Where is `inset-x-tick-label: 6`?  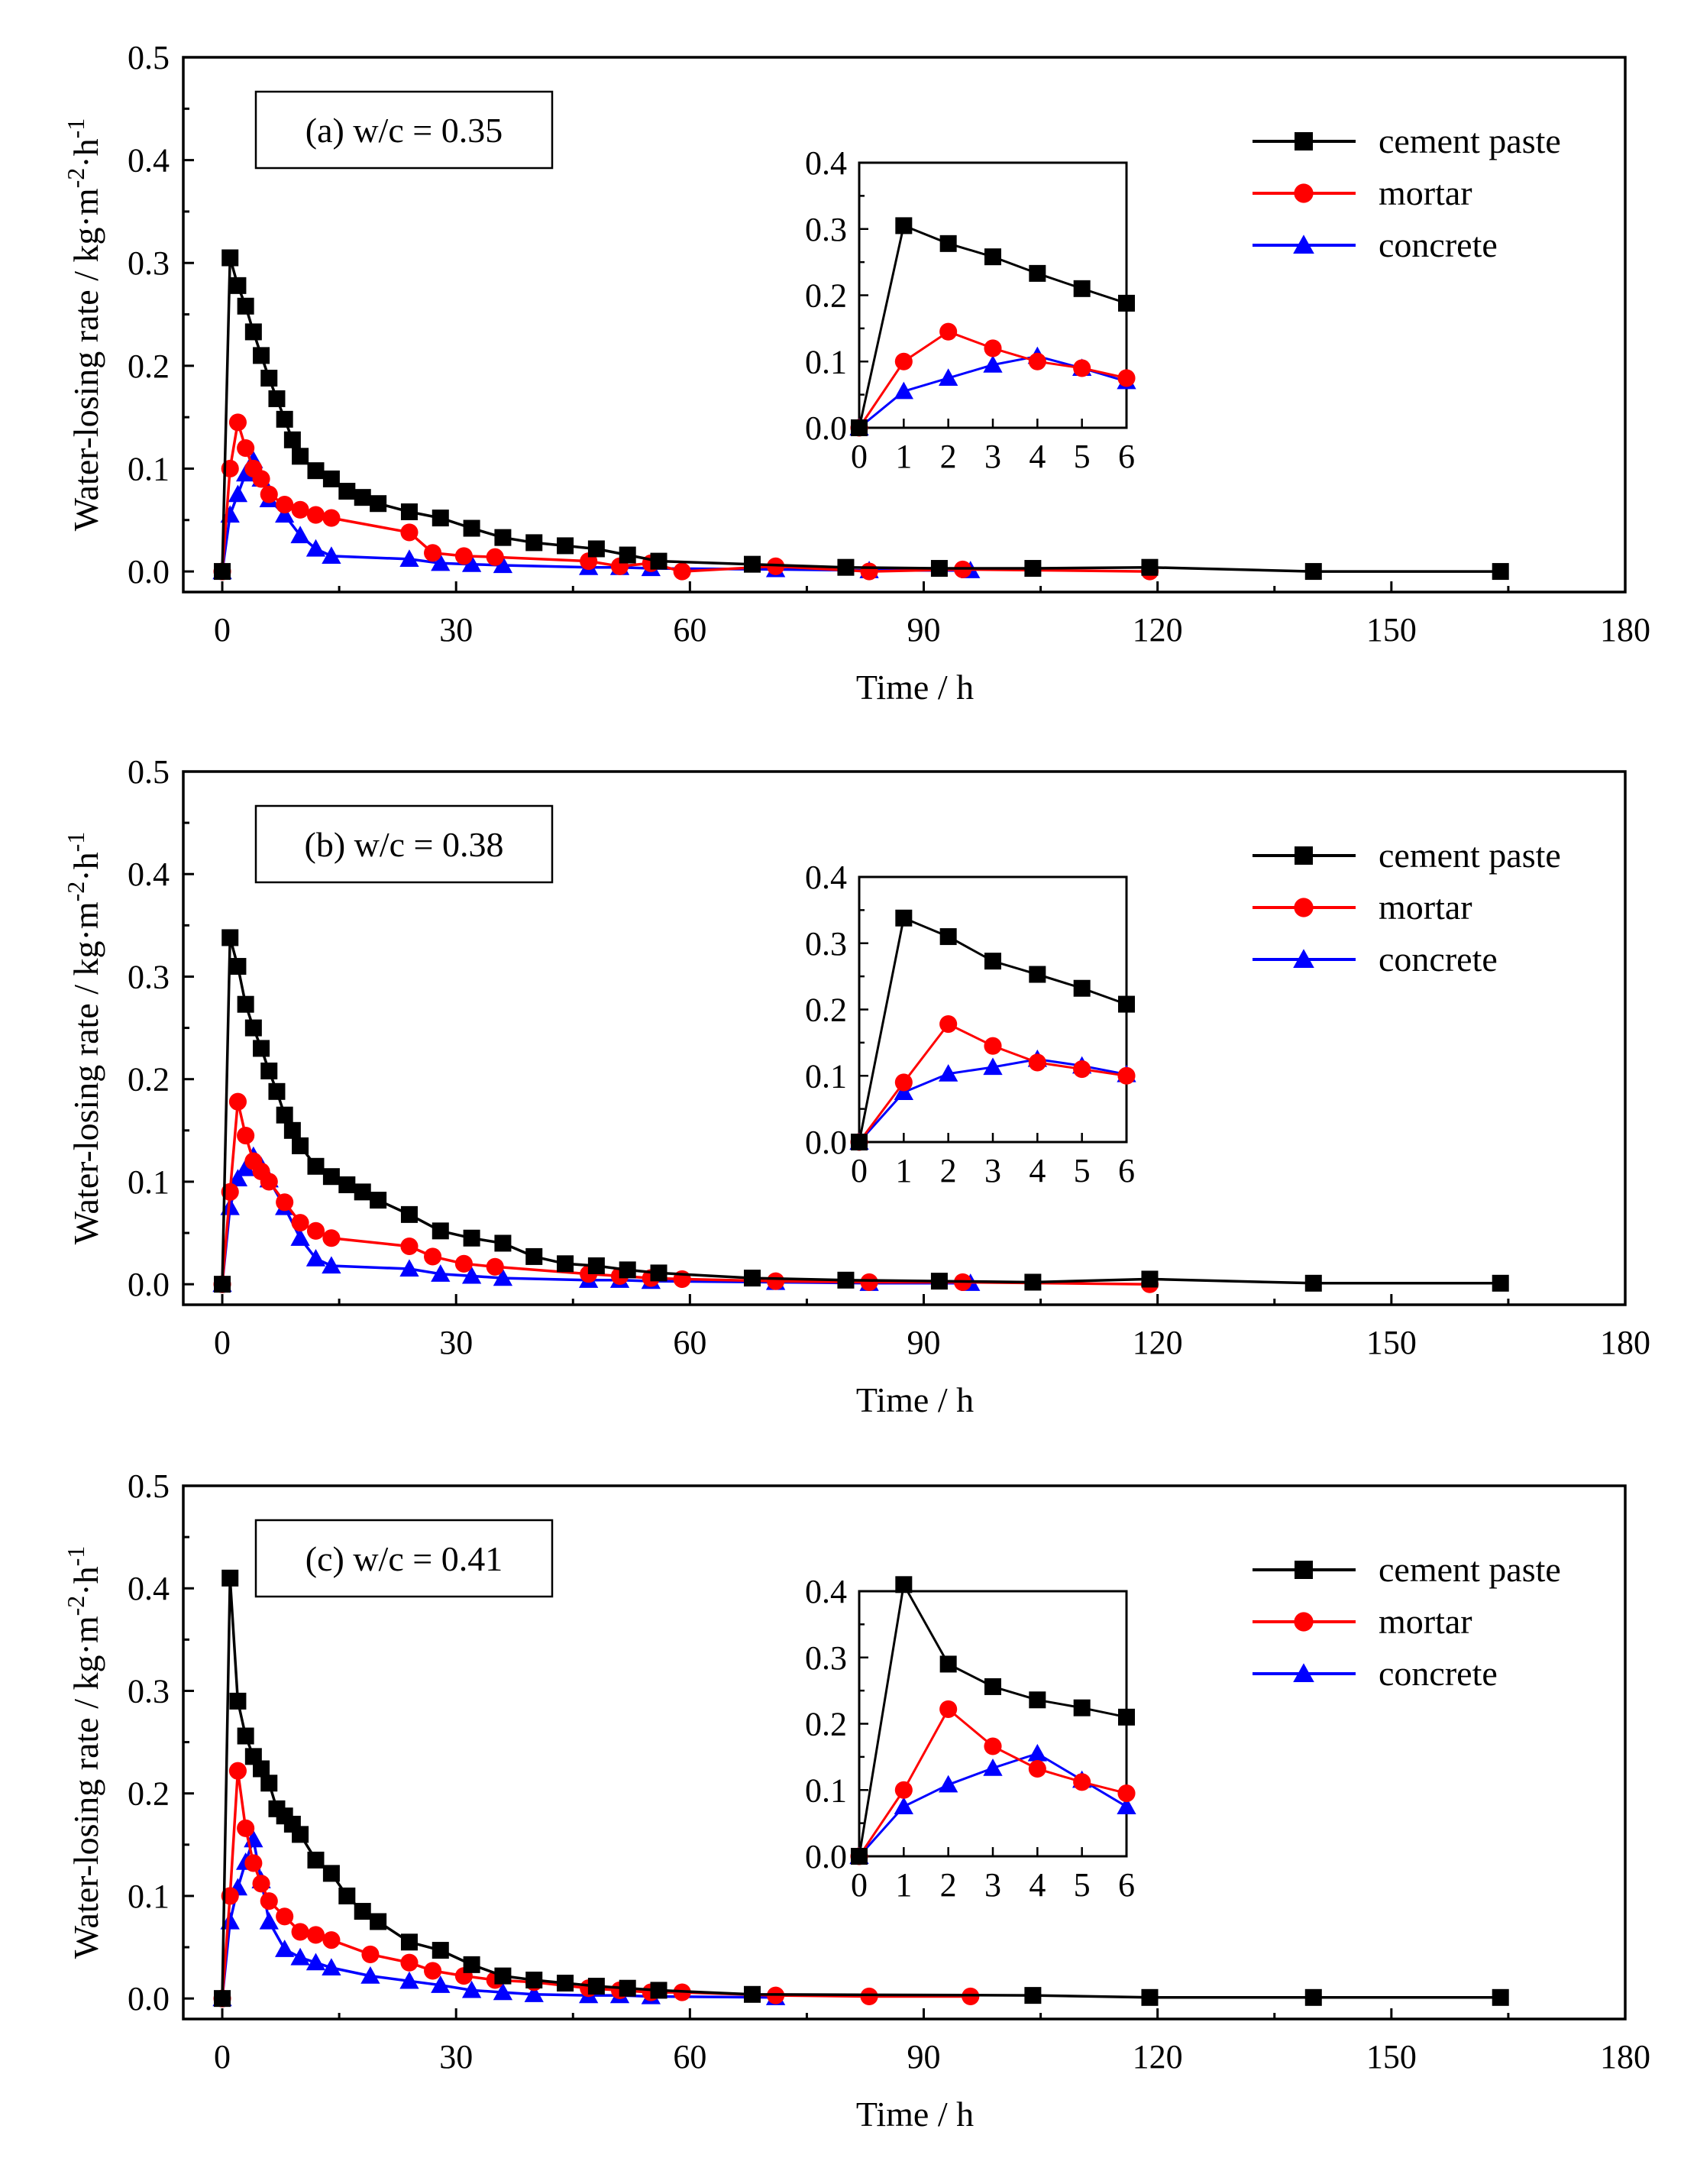
inset-x-tick-label: 6 is located at coordinates (1126, 1171).